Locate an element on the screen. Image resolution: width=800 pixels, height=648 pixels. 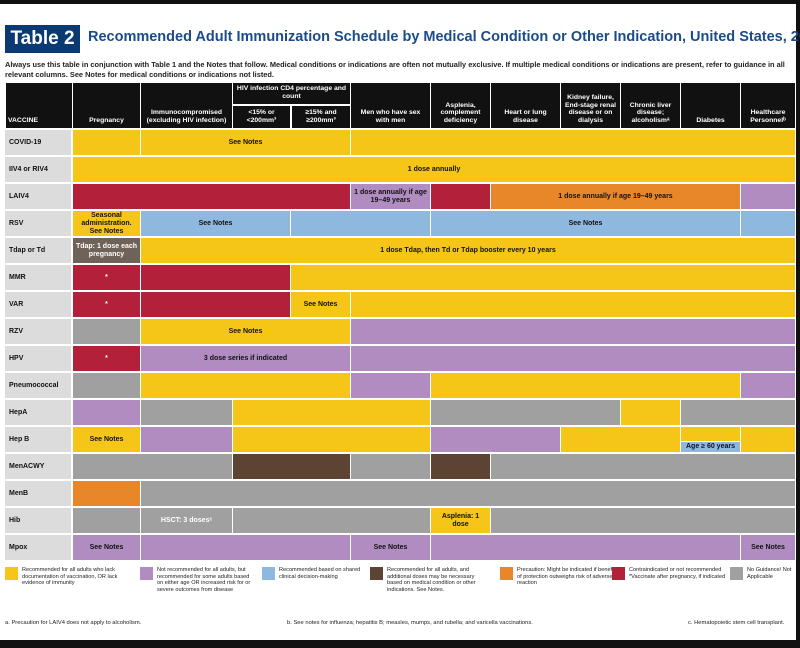
column-header: Men who have sex with men is located at coordinates (390, 105).